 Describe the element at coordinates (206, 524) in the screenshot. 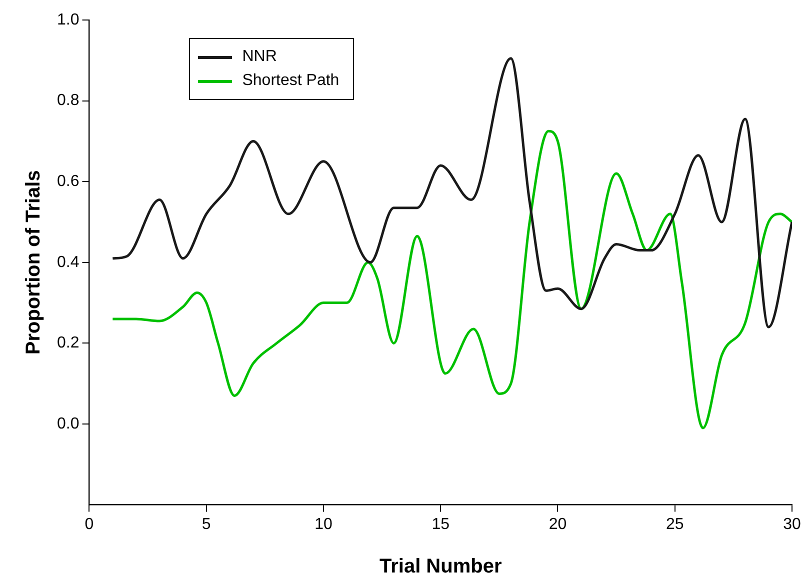

I see `x-tick-label: 5` at that location.